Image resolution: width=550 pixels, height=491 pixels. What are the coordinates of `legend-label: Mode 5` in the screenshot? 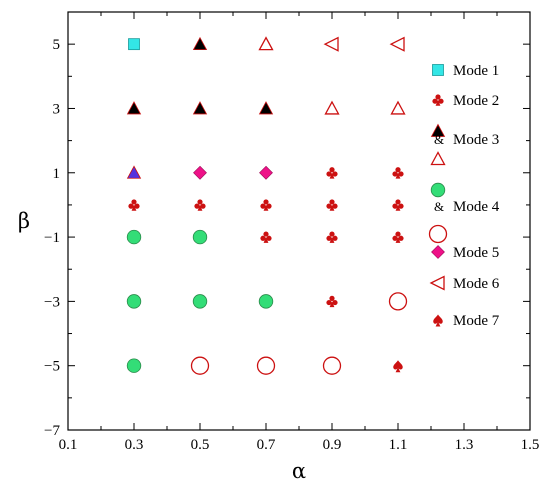 It's located at (476, 253).